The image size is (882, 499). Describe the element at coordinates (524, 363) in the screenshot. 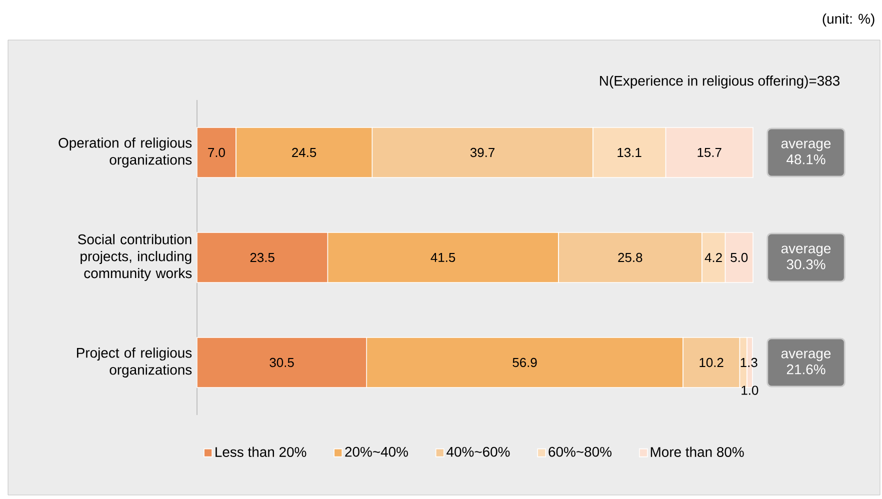

I see `data-label: 56.9` at that location.